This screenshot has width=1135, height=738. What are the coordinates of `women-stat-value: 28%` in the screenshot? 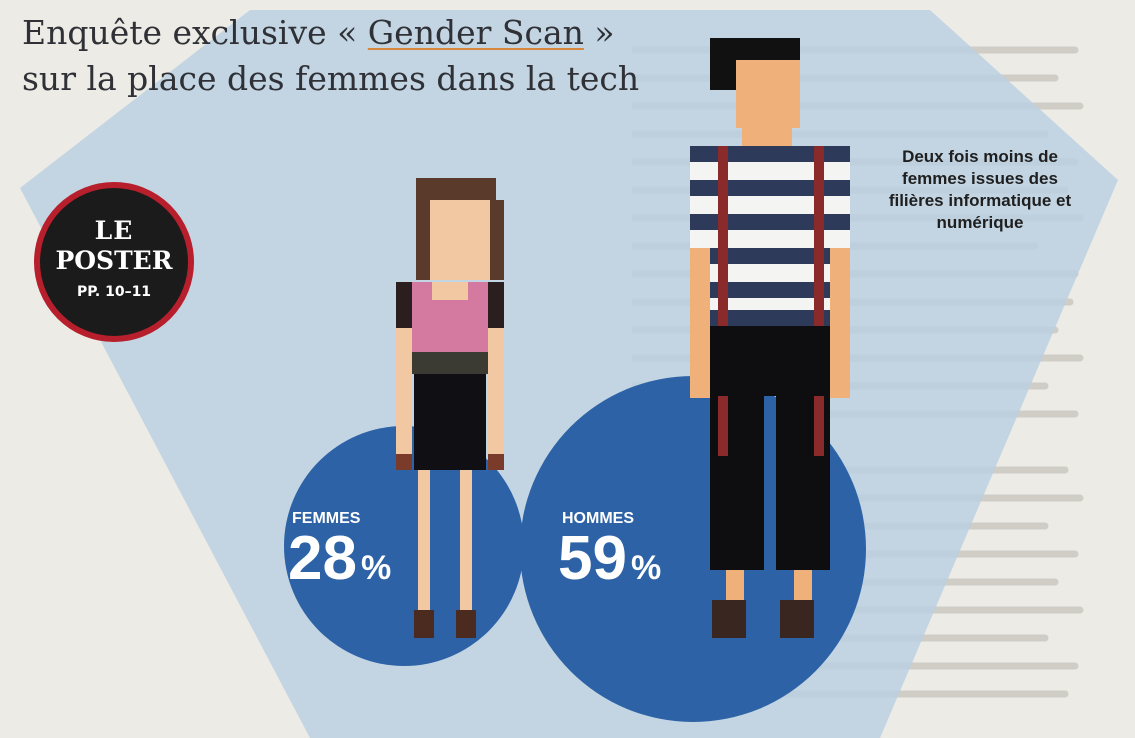 It's located at (339, 563).